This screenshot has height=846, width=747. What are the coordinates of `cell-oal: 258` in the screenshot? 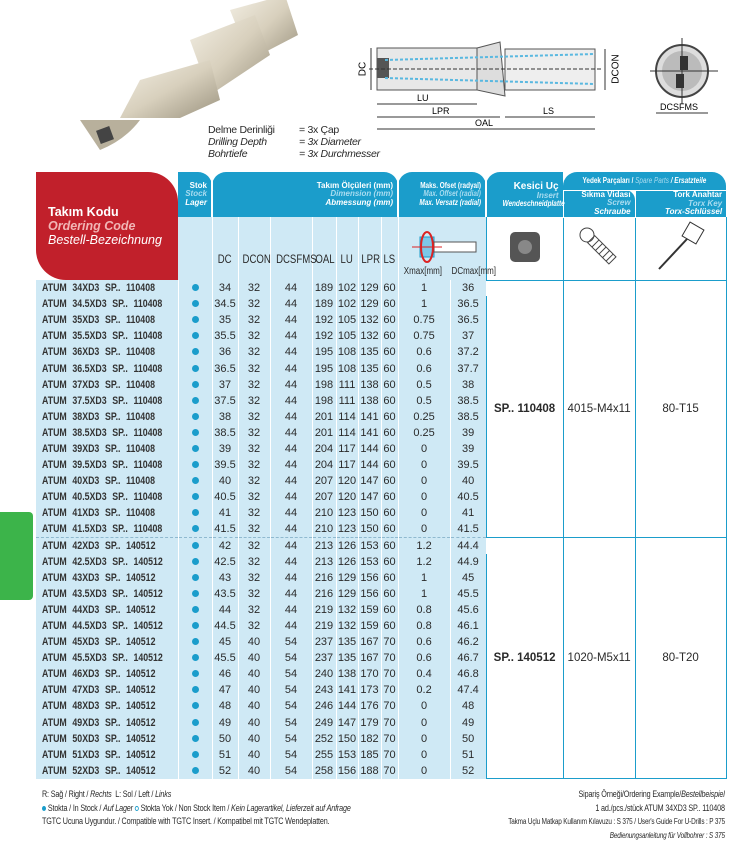 It's located at (324, 770).